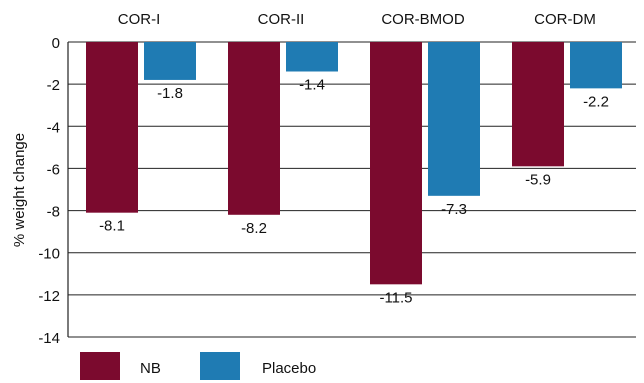 This screenshot has height=383, width=644. Describe the element at coordinates (170, 93) in the screenshot. I see `value-label-placebo: -1.8` at that location.